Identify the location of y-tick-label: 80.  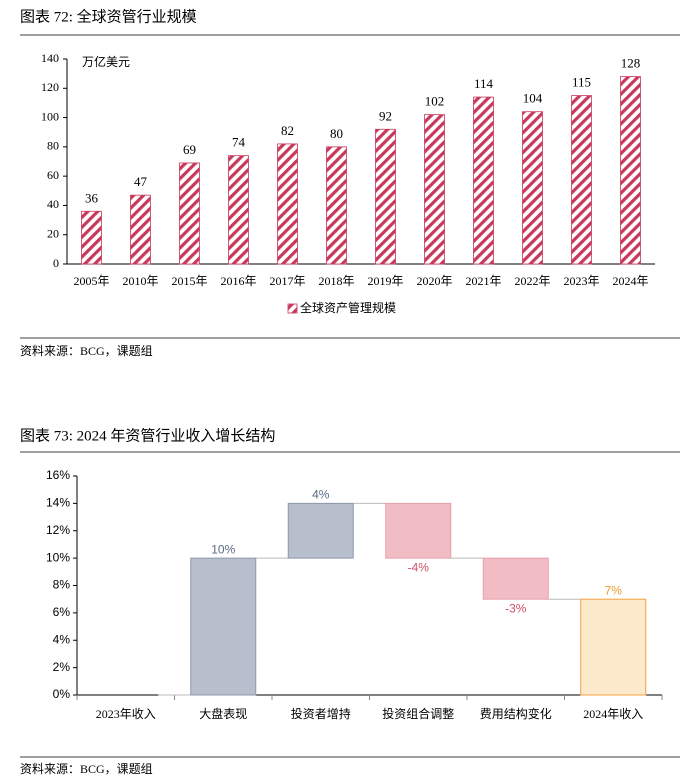
(53, 146).